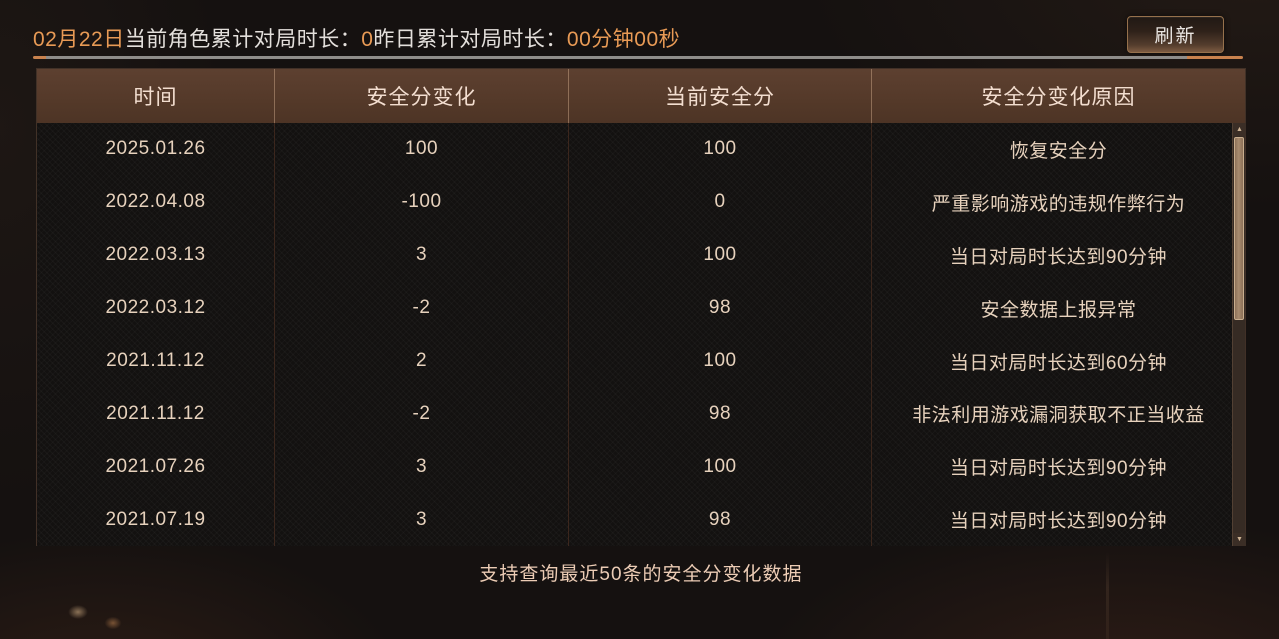 The height and width of the screenshot is (639, 1279). What do you see at coordinates (367, 39) in the screenshot?
I see `today-playtime-value: 0` at bounding box center [367, 39].